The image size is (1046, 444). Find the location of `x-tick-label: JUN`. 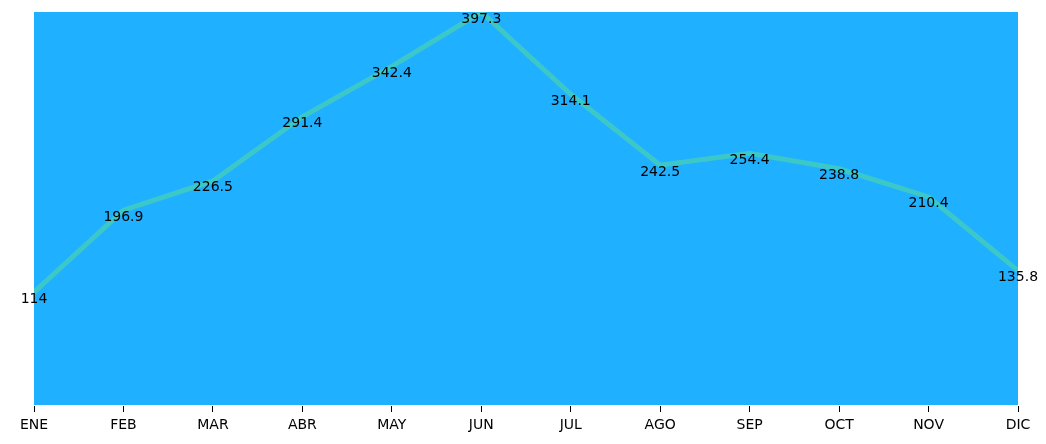

x-tick-label: JUN is located at coordinates (480, 423).